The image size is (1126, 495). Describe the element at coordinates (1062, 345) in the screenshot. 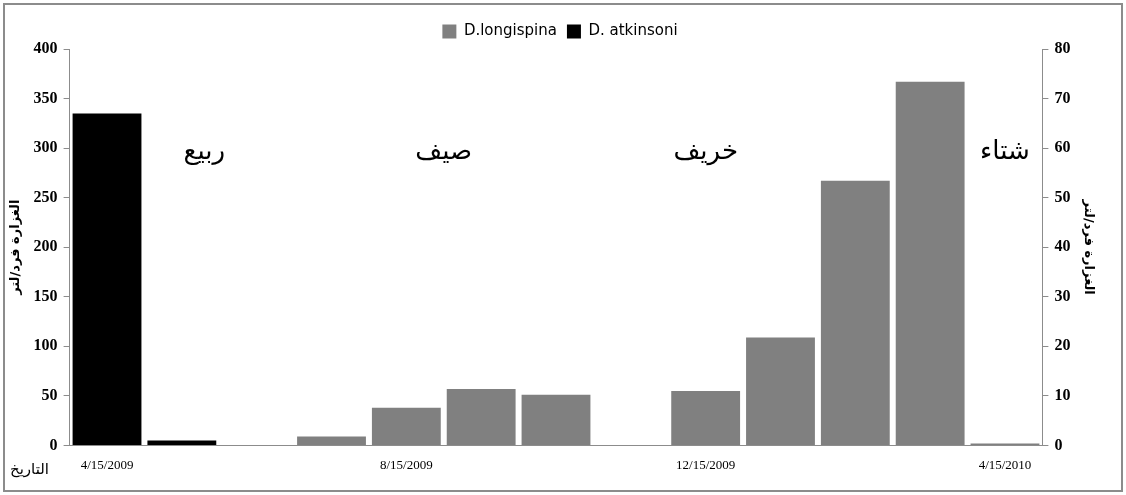

I see `y2-tick-label: 20` at that location.